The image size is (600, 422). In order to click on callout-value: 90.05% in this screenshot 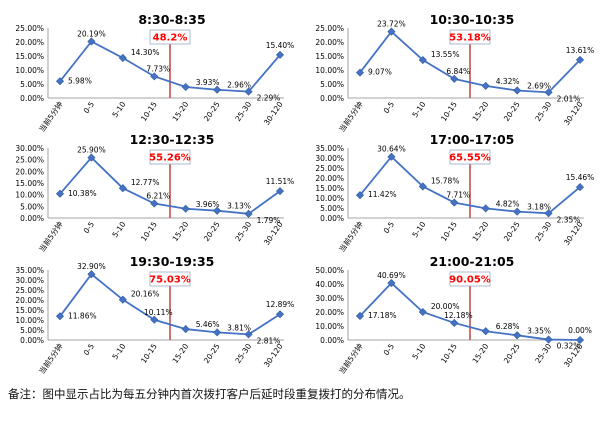, I will do `click(470, 280)`.